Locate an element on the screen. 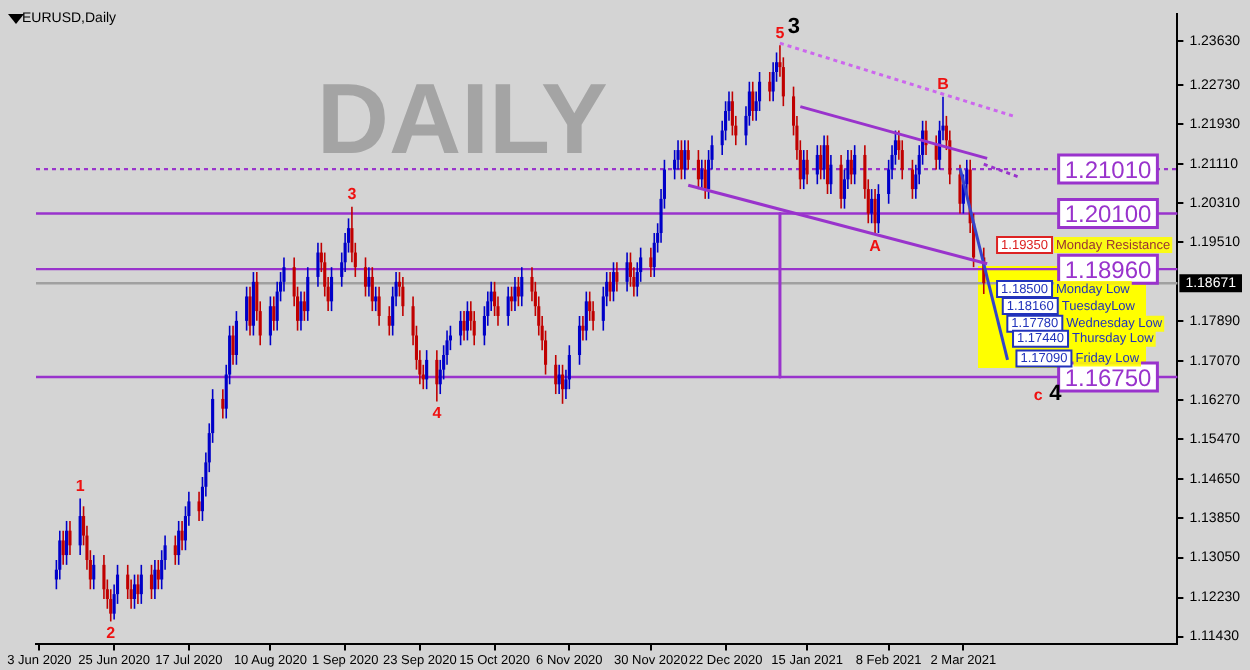 Image resolution: width=1250 pixels, height=670 pixels. ref-line-label: 1.20100 is located at coordinates (1108, 214).